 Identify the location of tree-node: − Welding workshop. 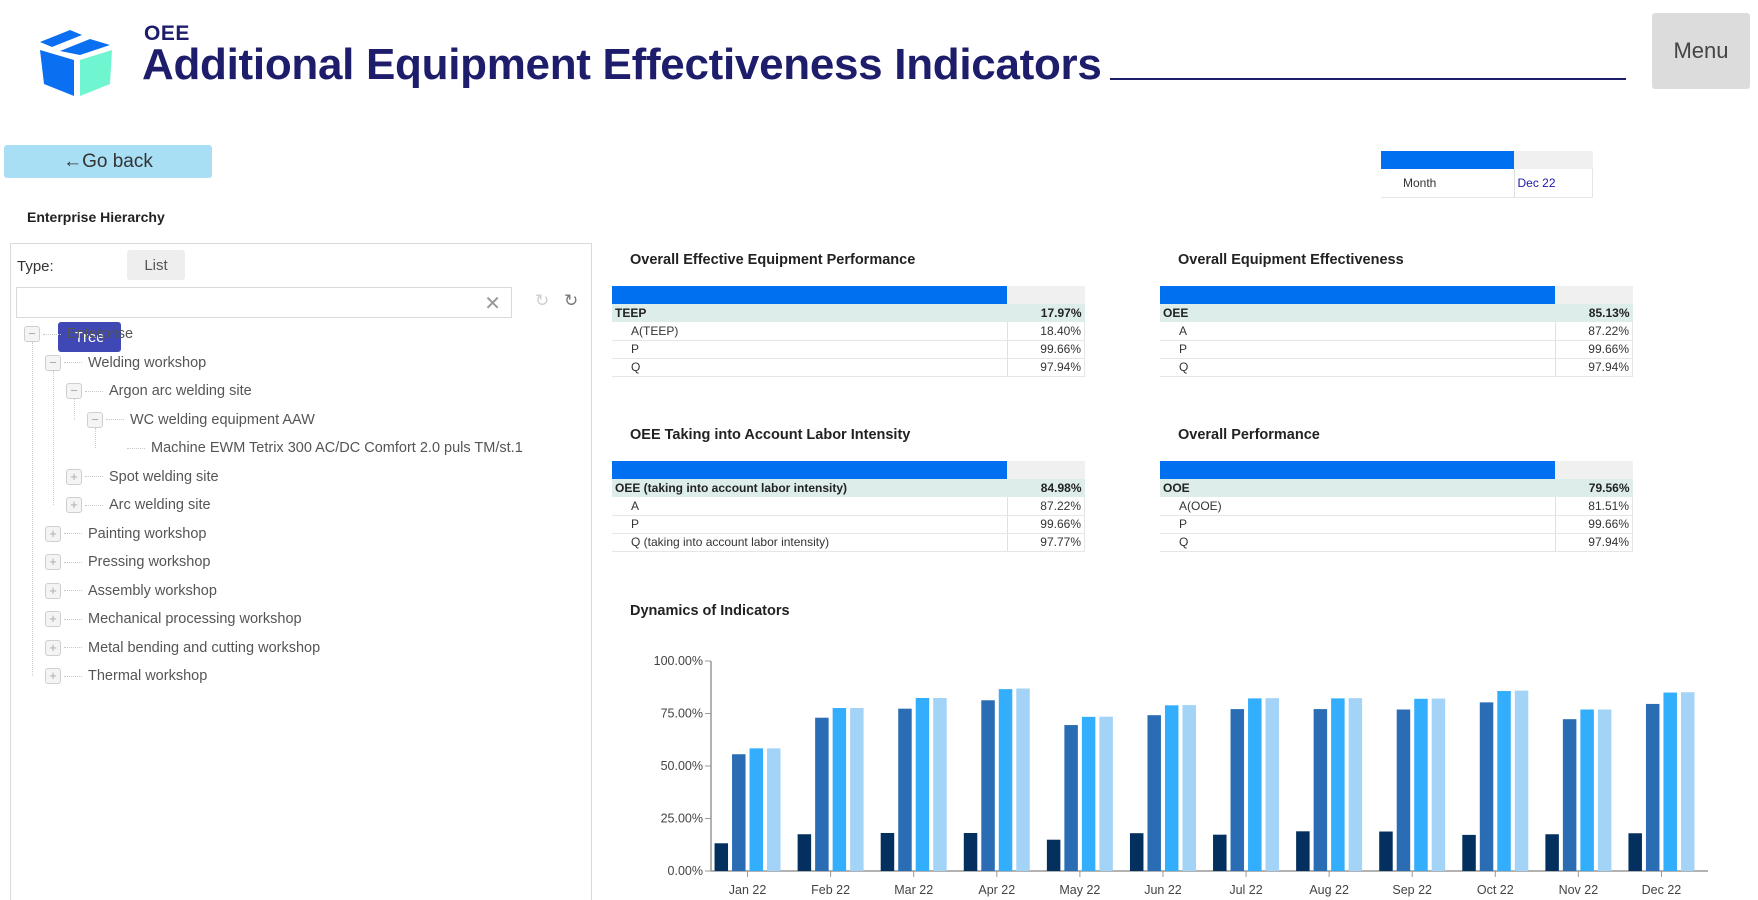
(125, 363).